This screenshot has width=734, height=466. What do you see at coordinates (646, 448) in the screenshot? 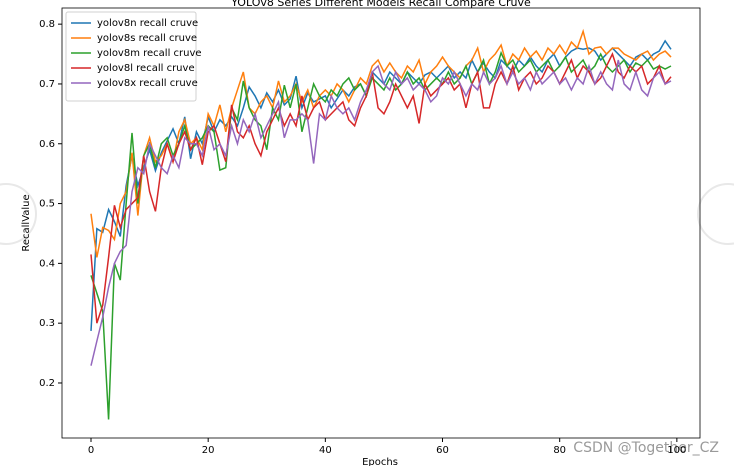
I see `watermark: CSDN @Together_CZ` at bounding box center [646, 448].